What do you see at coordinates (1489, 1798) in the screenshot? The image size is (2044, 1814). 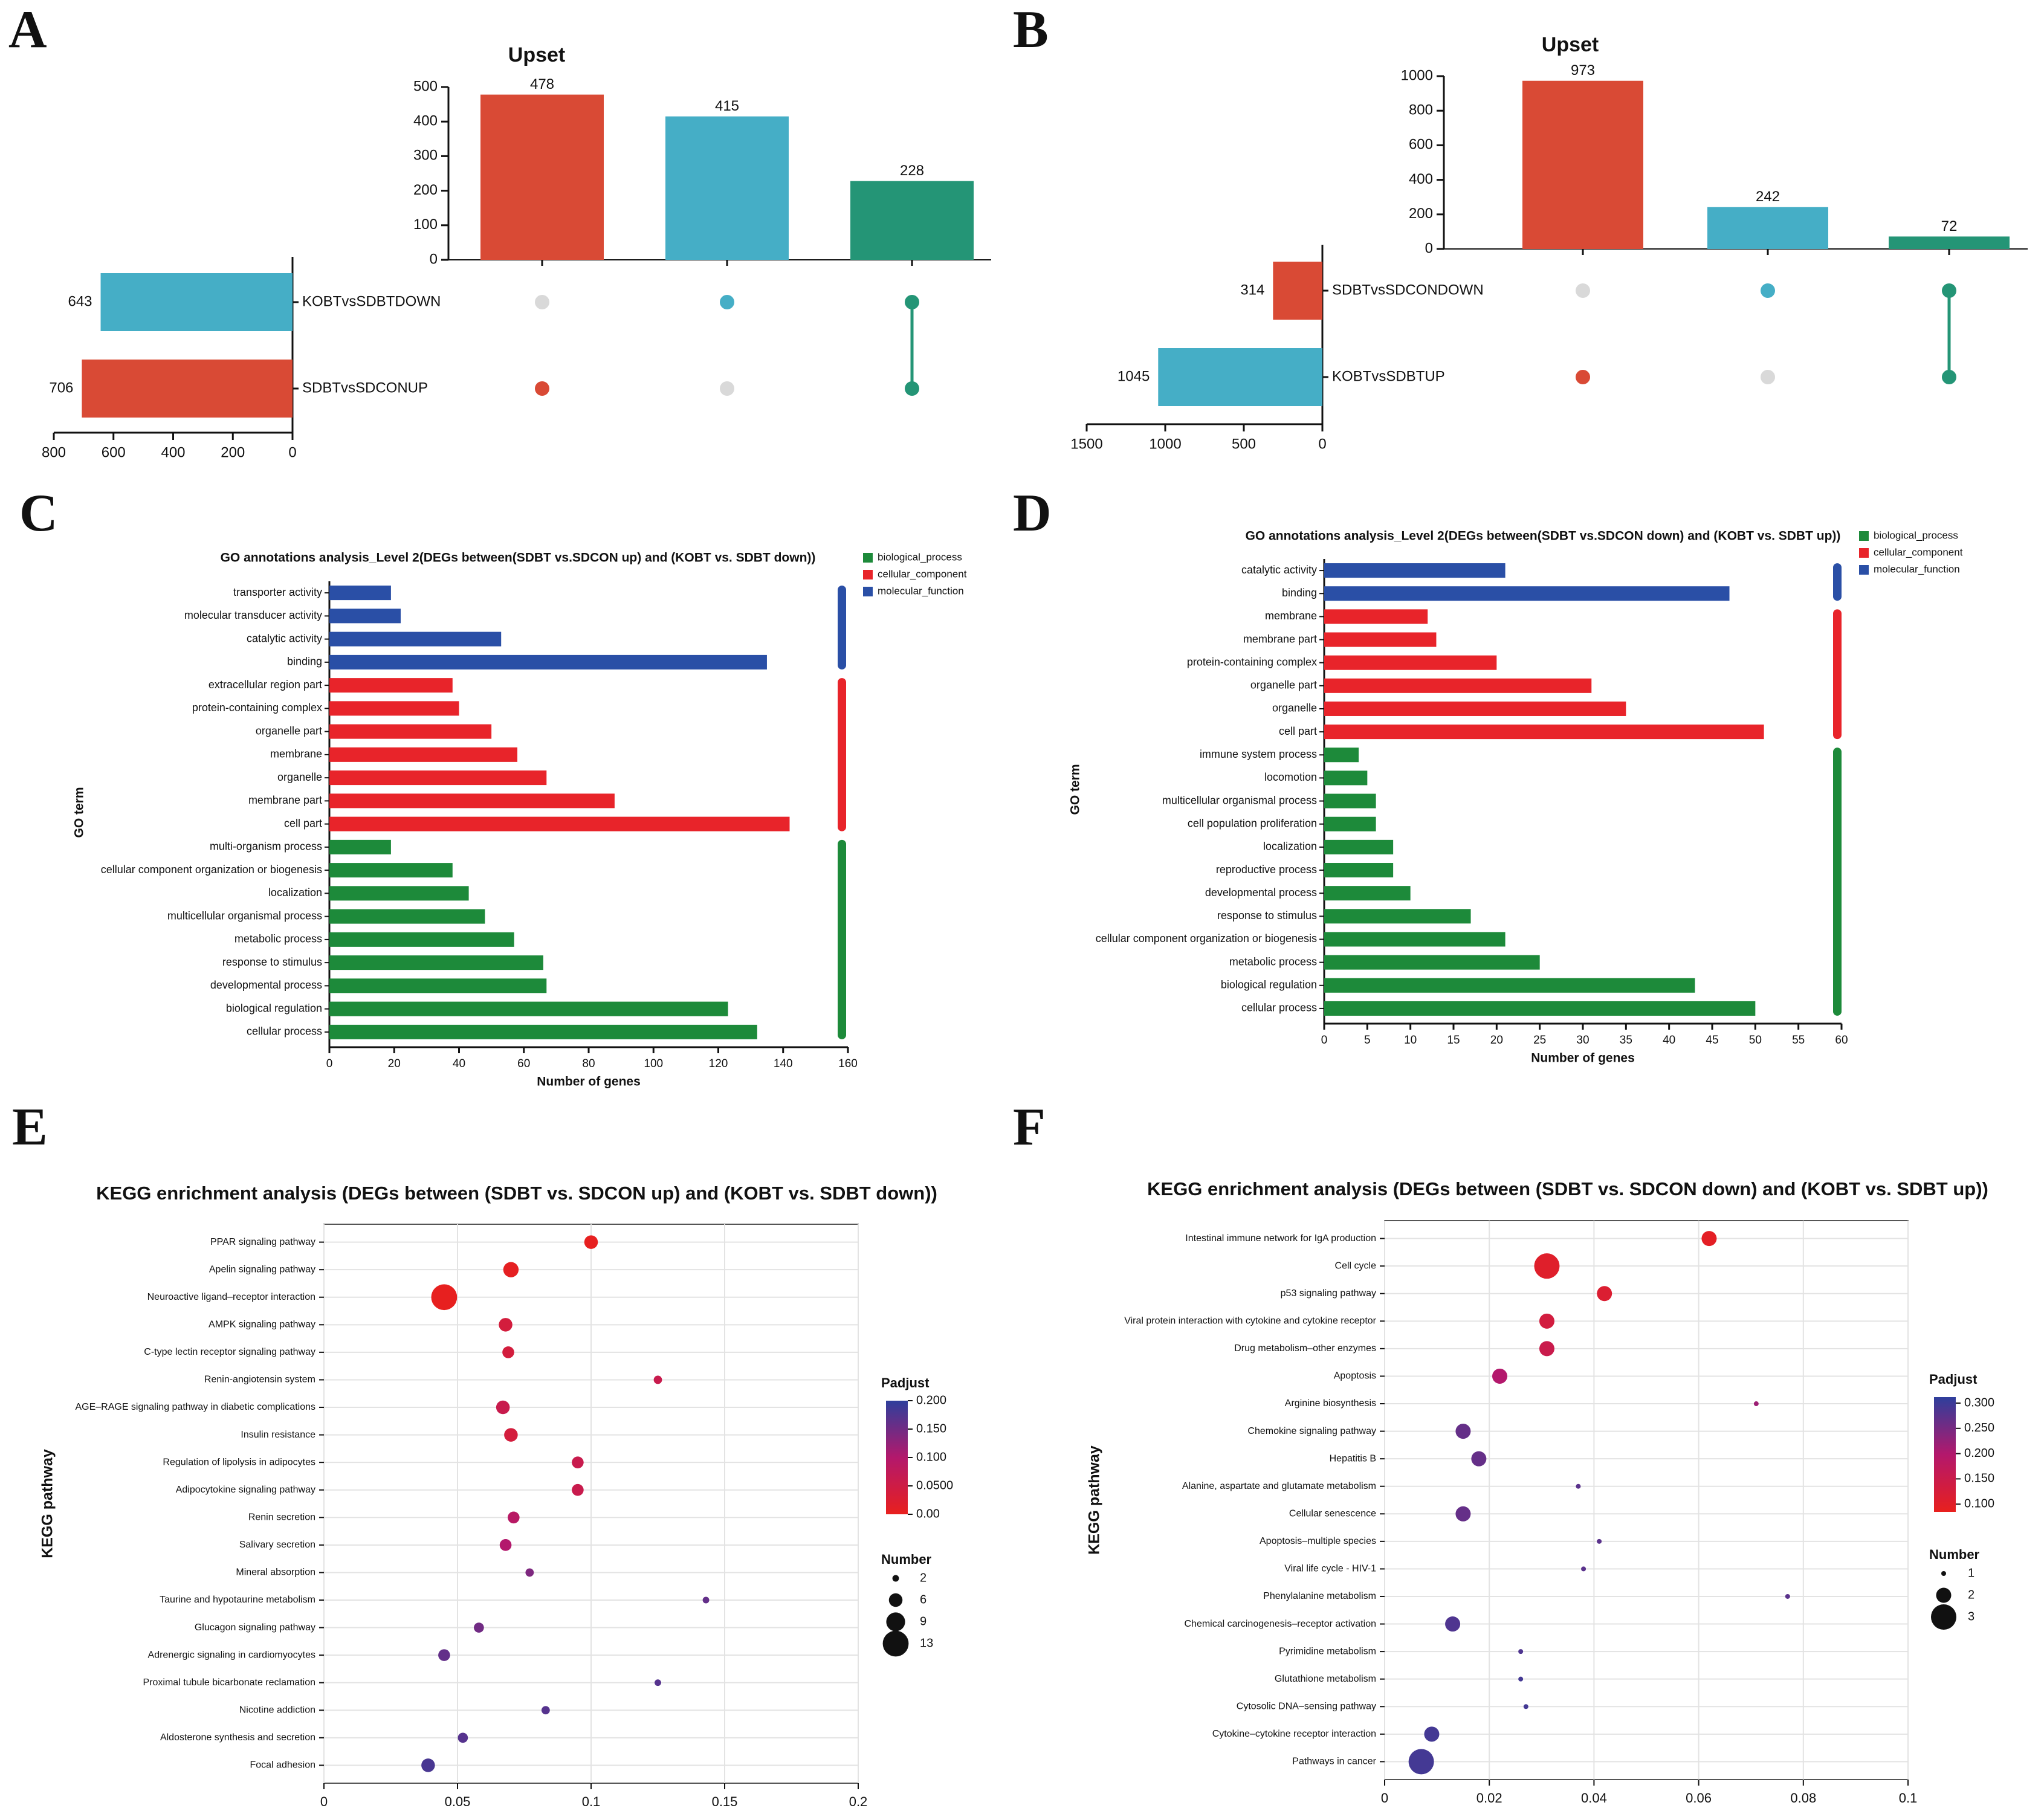 I see `kegg-xtick-label-f: 0.02` at bounding box center [1489, 1798].